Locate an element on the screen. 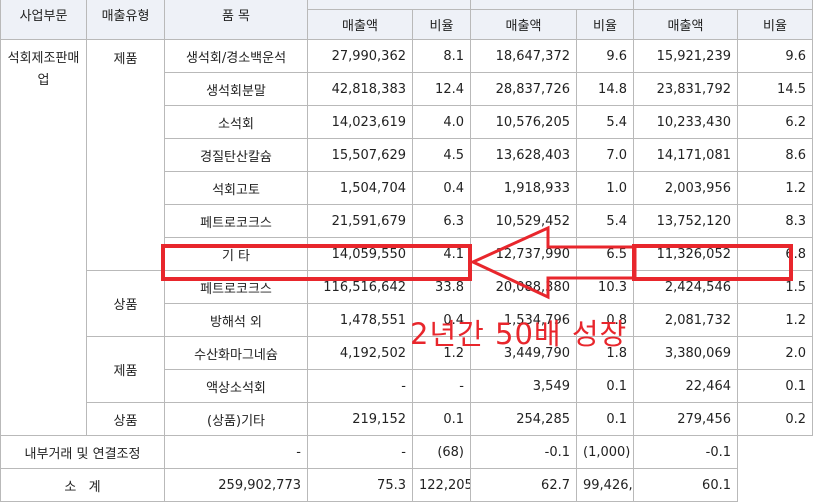 The width and height of the screenshot is (813, 502). sales-value: 10,576,205 is located at coordinates (523, 122).